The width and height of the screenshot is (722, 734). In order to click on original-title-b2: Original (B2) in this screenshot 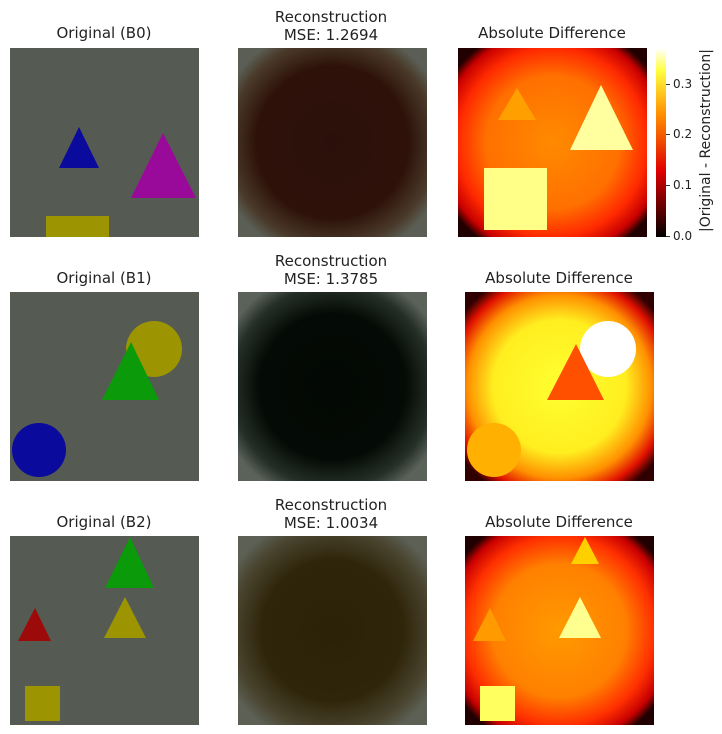, I will do `click(104, 522)`.